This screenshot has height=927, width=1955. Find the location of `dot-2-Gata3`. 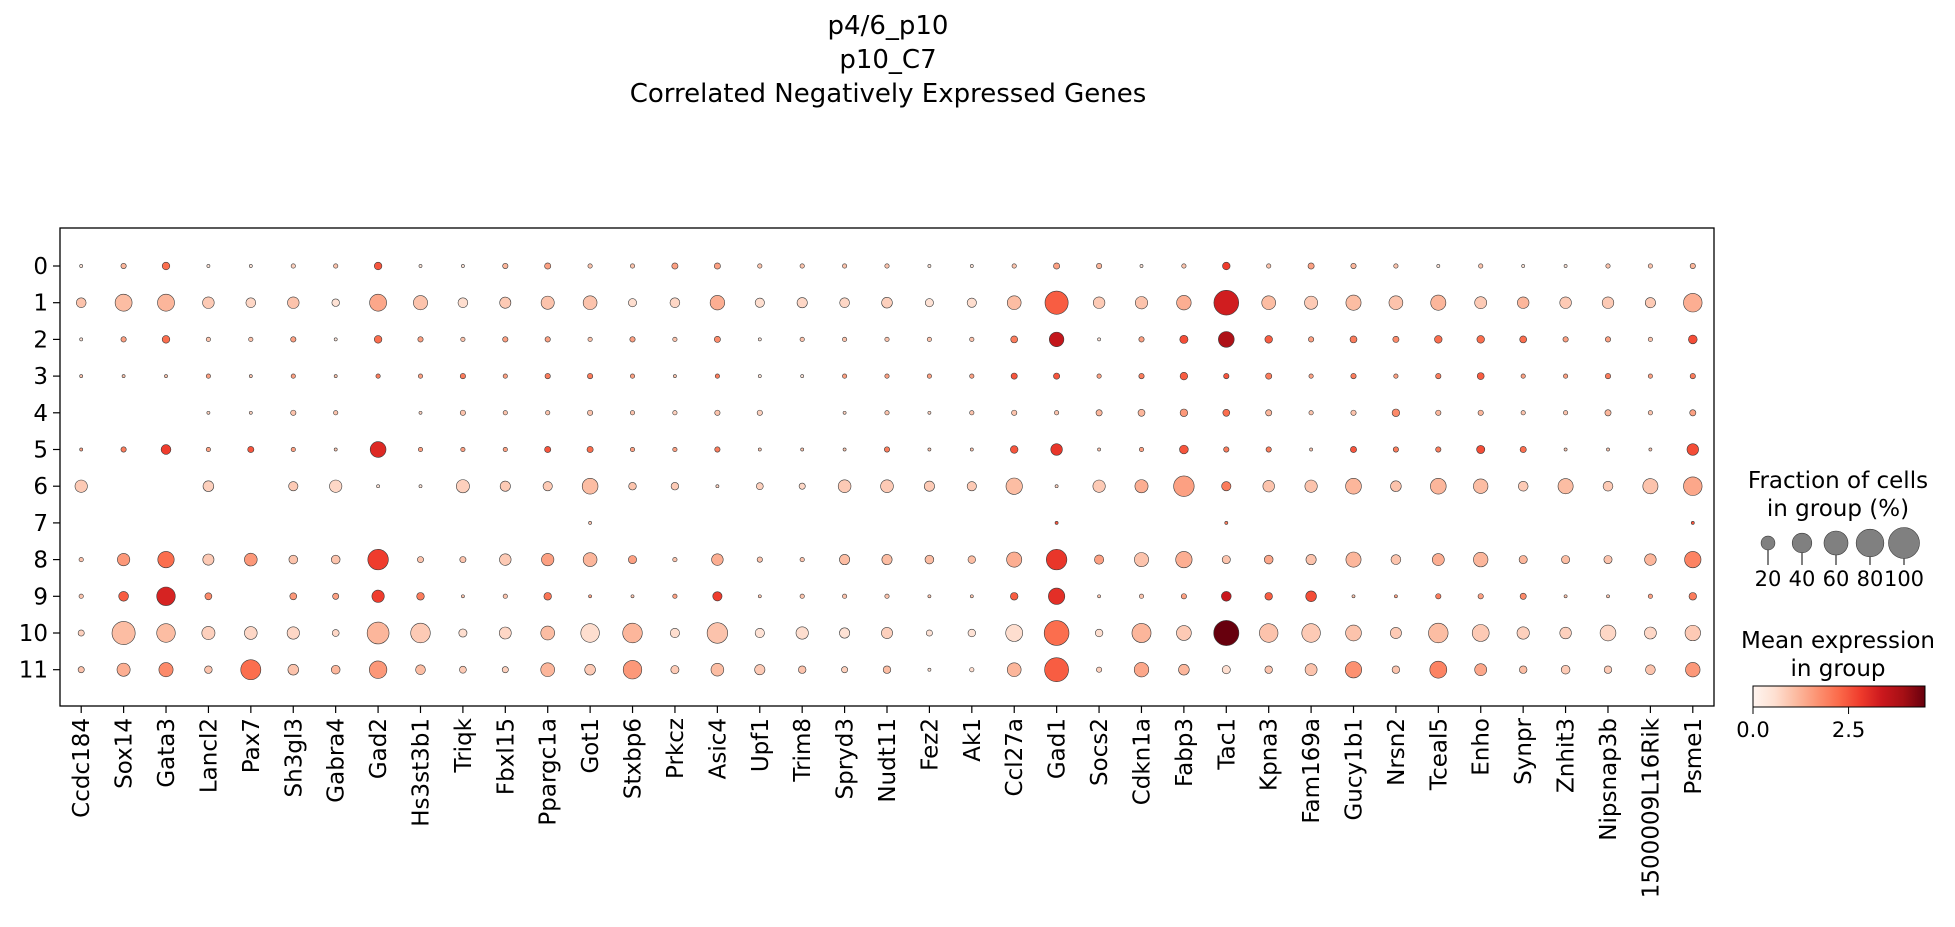

dot-2-Gata3 is located at coordinates (166, 339).